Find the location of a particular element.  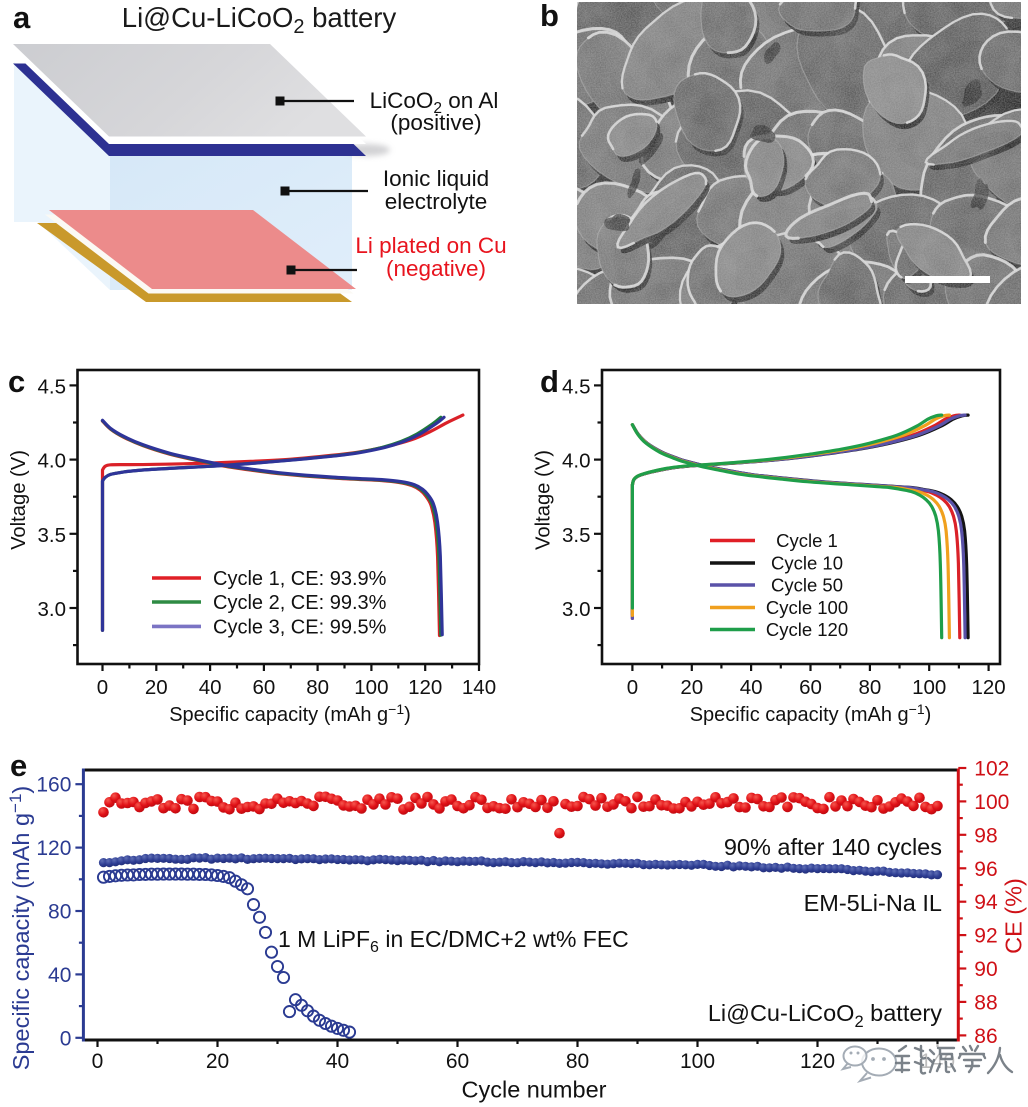

svg-text: Cycle 1 is located at coordinates (807, 540).